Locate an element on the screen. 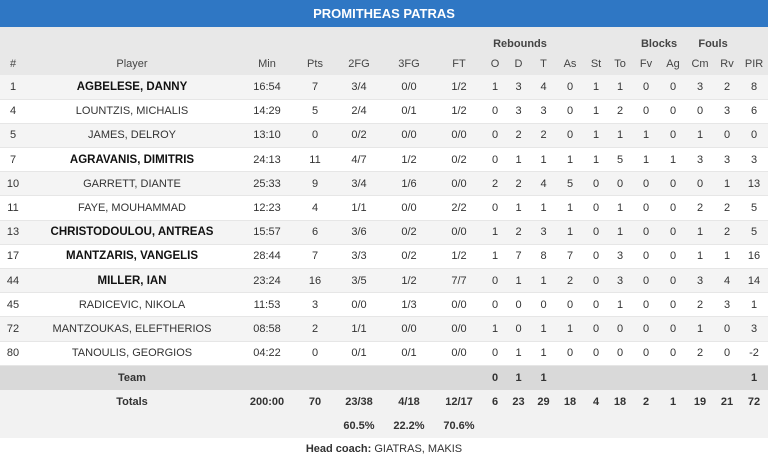 The width and height of the screenshot is (768, 462). stat-as: 1 is located at coordinates (570, 232).